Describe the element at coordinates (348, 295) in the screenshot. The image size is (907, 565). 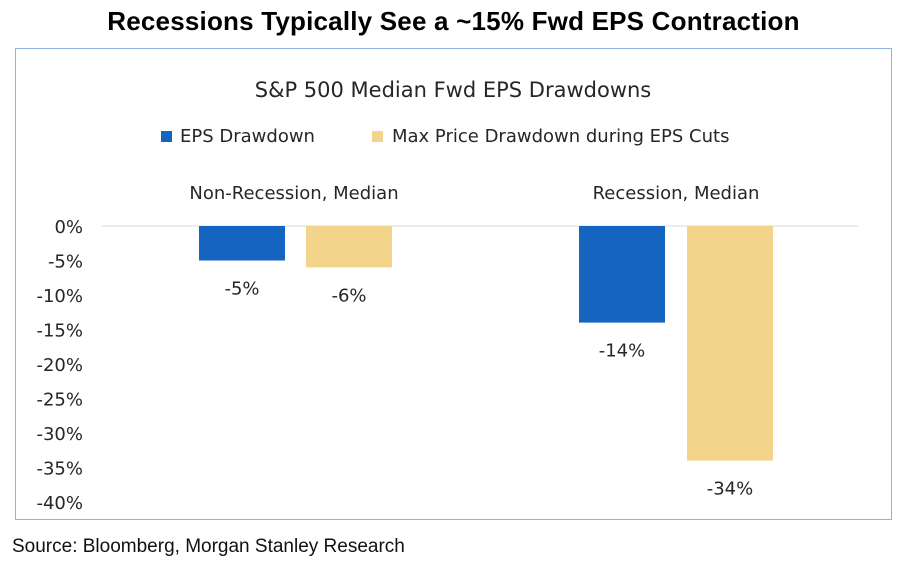
I see `data-label: -6%` at that location.